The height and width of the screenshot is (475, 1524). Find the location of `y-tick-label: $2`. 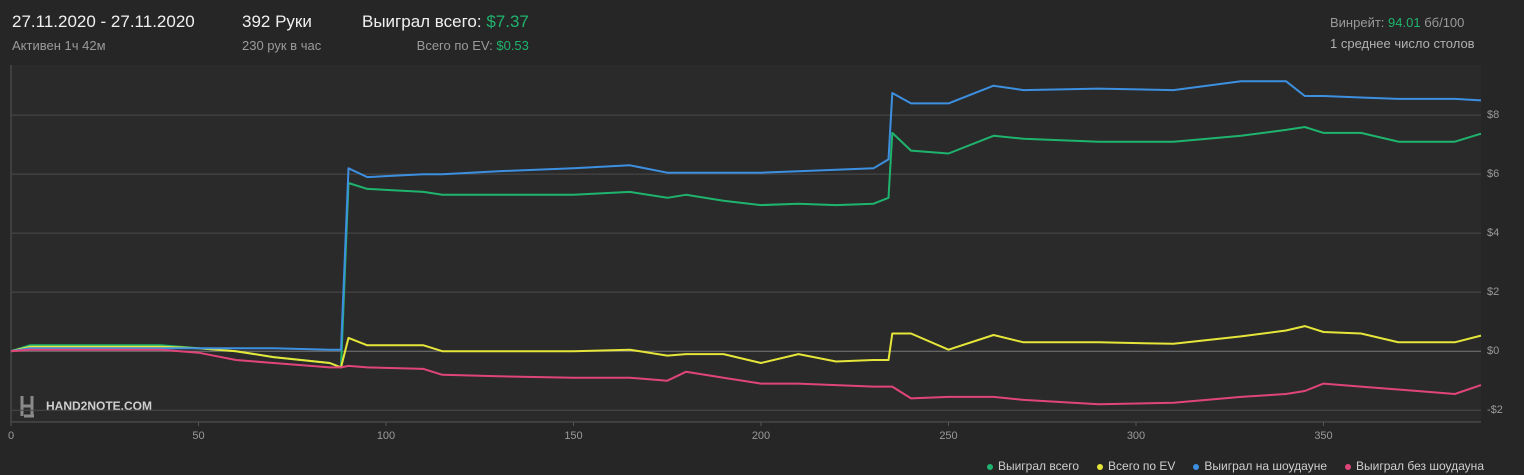

y-tick-label: $2 is located at coordinates (1493, 292).